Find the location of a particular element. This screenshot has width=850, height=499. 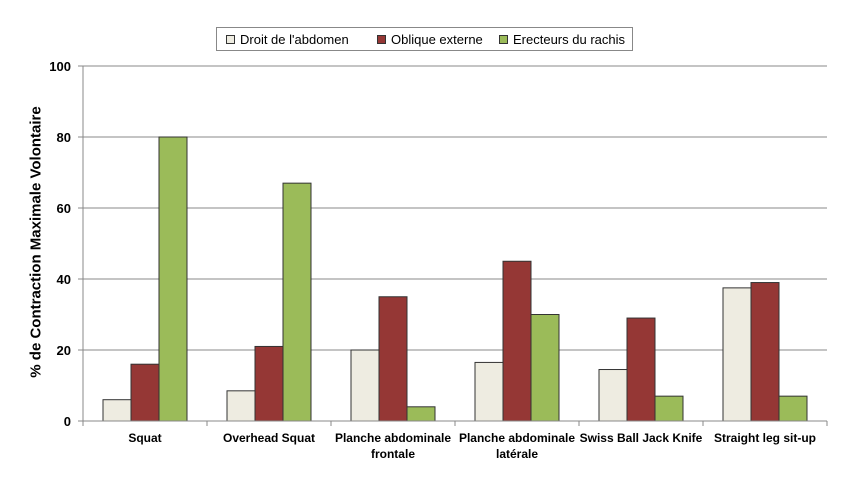

x-tick-label-swiss-ball: Swiss Ball Jack Knife is located at coordinates (641, 438).